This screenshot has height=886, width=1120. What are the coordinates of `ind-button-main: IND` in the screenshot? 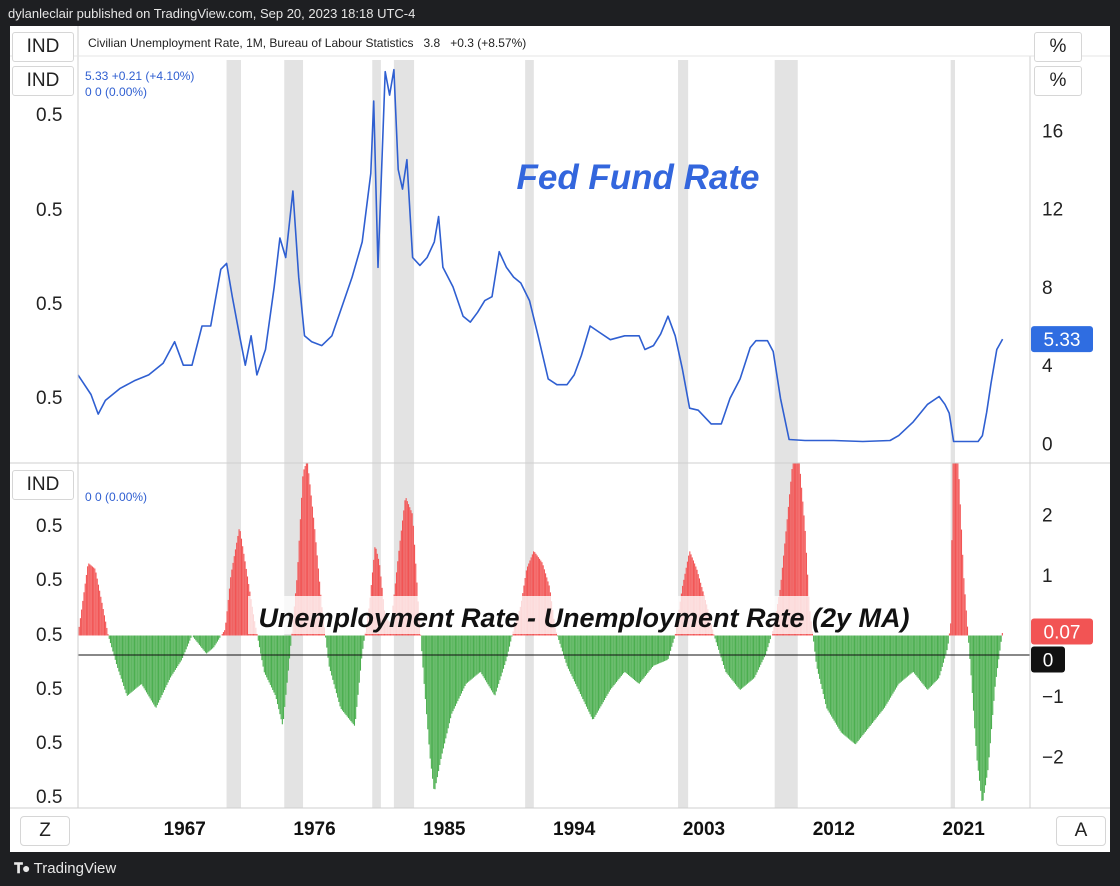 It's located at (43, 47).